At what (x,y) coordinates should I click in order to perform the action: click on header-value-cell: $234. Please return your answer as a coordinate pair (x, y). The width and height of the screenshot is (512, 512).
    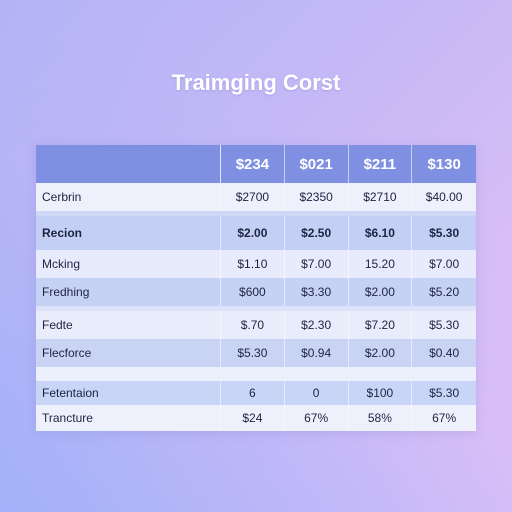
    Looking at the image, I should click on (253, 164).